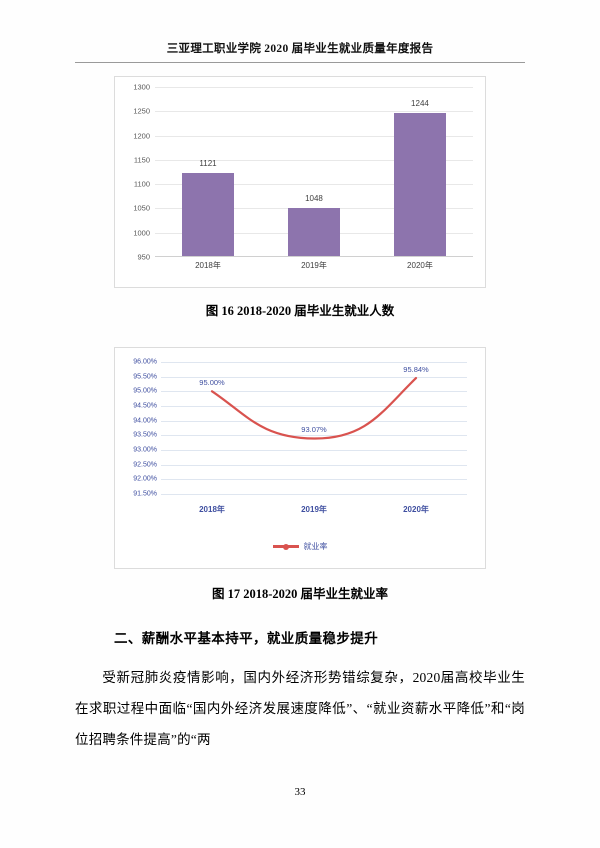 This screenshot has height=848, width=600. I want to click on y-tick-label: 94.00%, so click(145, 421).